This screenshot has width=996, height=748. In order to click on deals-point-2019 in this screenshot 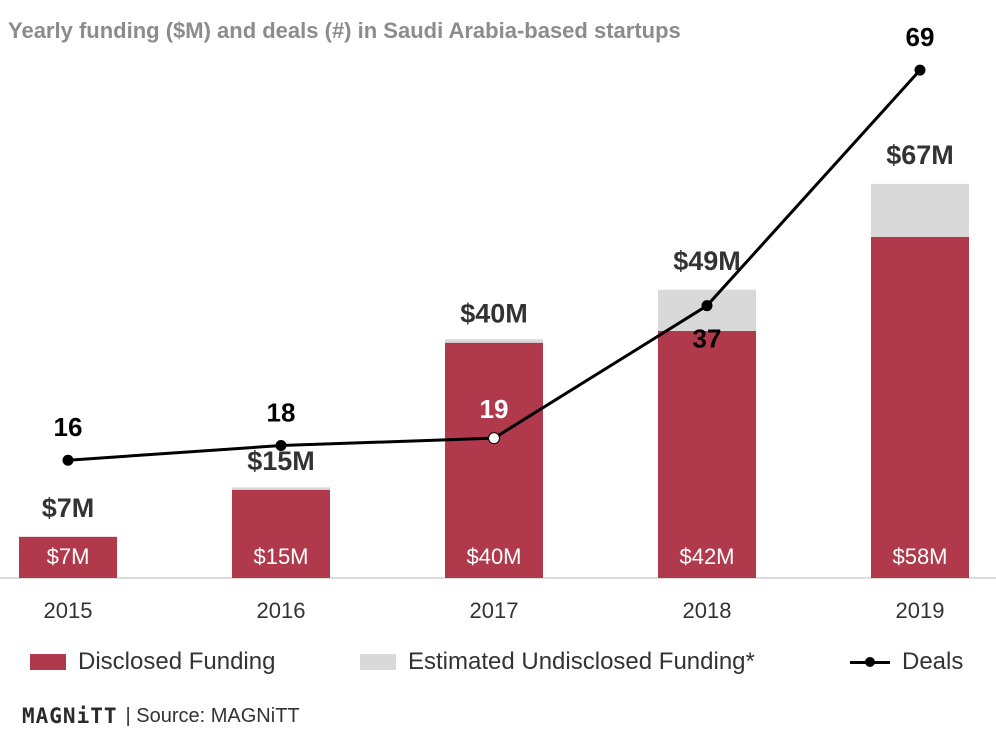, I will do `click(920, 70)`.